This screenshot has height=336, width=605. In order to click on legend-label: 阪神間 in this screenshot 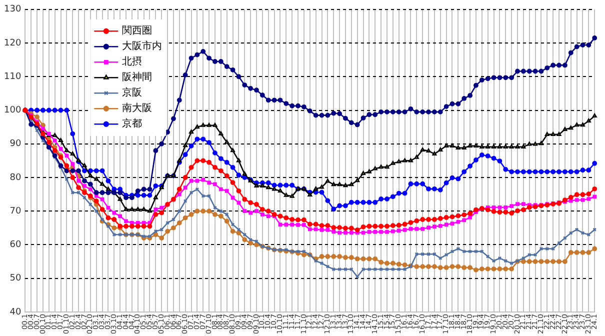, I will do `click(137, 77)`.